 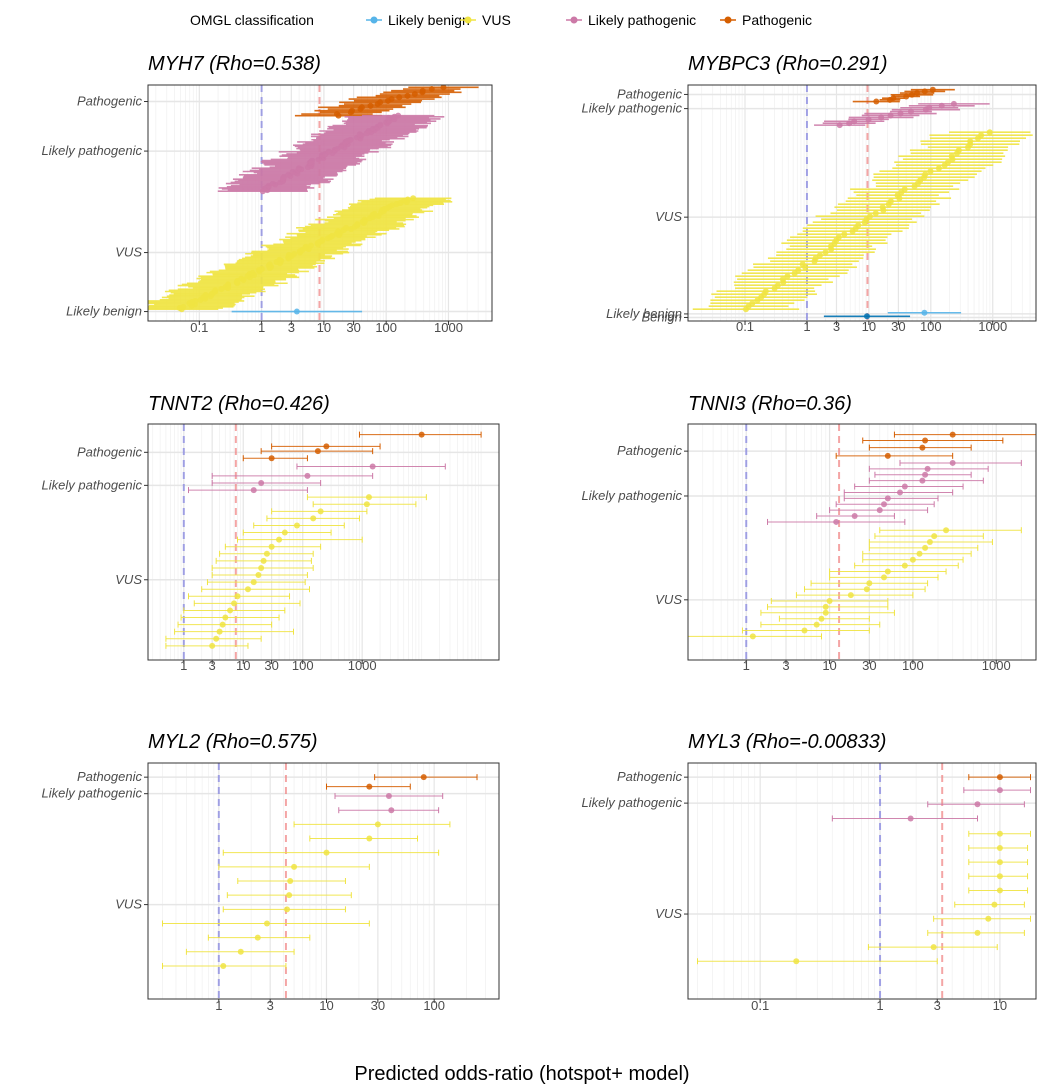 I want to click on panel-title: TNNI3 (Rho=0.36), so click(x=770, y=404).